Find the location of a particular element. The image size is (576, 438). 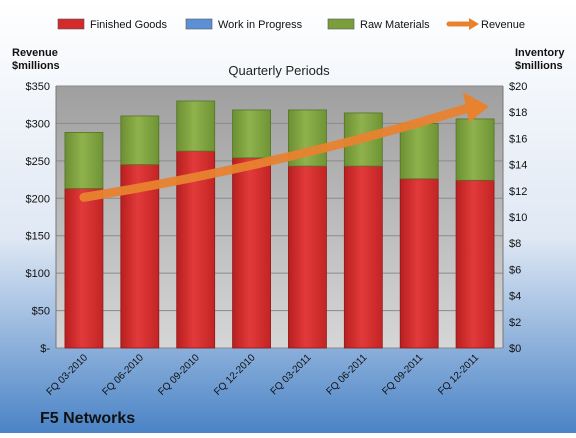

right-axis-title: Inventory $millions is located at coordinates (541, 59).